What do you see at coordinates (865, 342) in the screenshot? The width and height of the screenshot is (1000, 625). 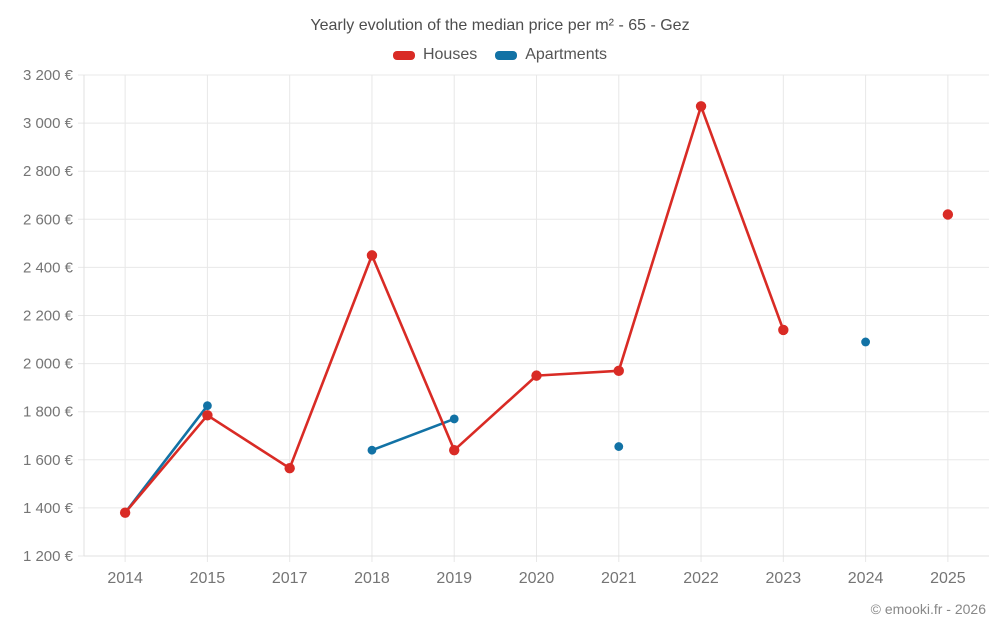 I see `apartments-point-2024` at bounding box center [865, 342].